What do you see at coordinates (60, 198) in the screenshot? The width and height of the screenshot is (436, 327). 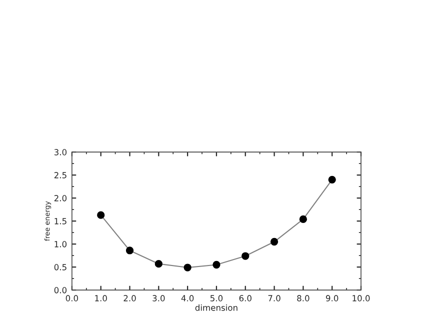 I see `y-tick-label: 2.0` at bounding box center [60, 198].